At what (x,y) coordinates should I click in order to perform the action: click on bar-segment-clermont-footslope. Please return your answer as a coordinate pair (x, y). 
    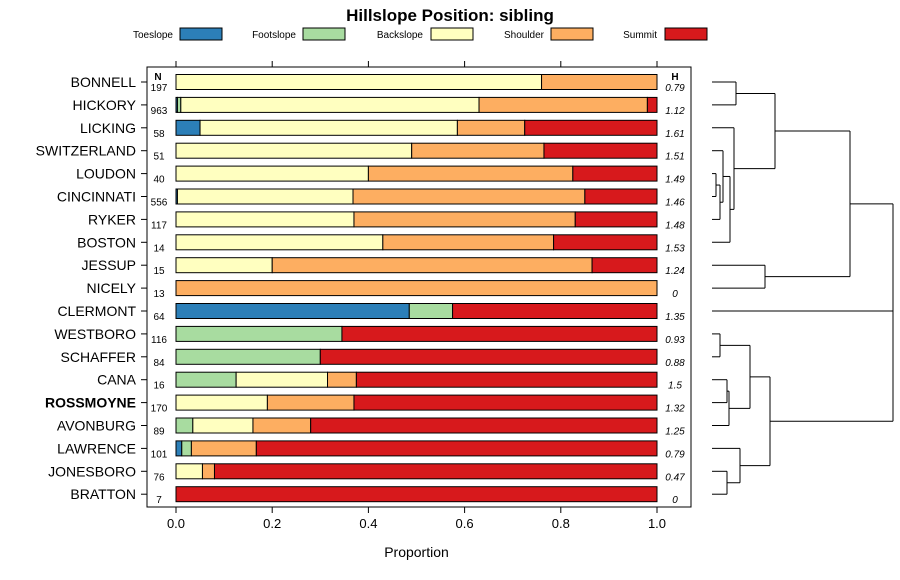
    Looking at the image, I should click on (431, 311).